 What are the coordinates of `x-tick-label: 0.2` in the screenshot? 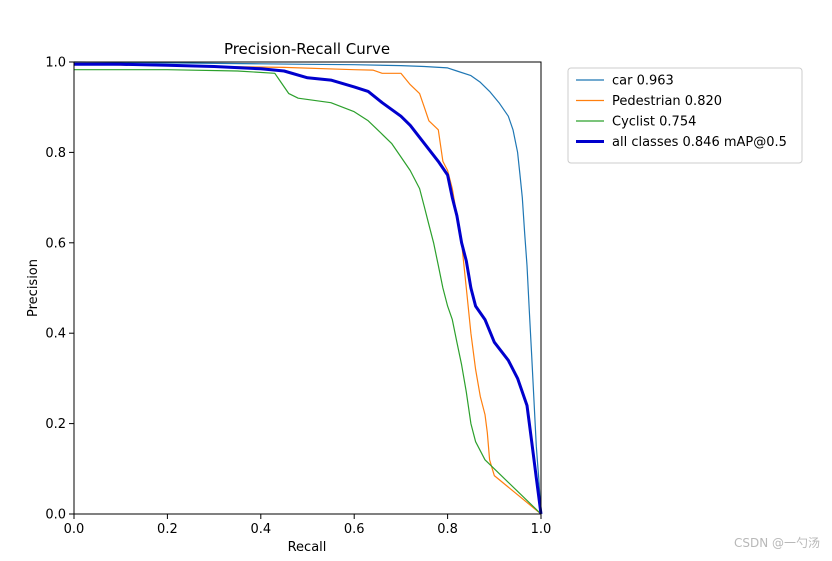 It's located at (167, 529).